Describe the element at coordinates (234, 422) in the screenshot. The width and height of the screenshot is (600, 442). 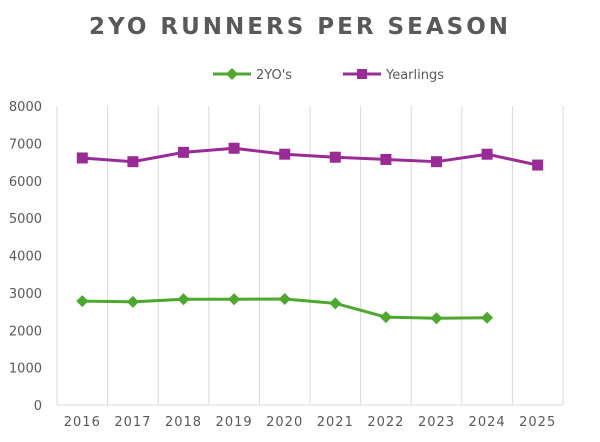
I see `x-tick-label: 2019` at that location.